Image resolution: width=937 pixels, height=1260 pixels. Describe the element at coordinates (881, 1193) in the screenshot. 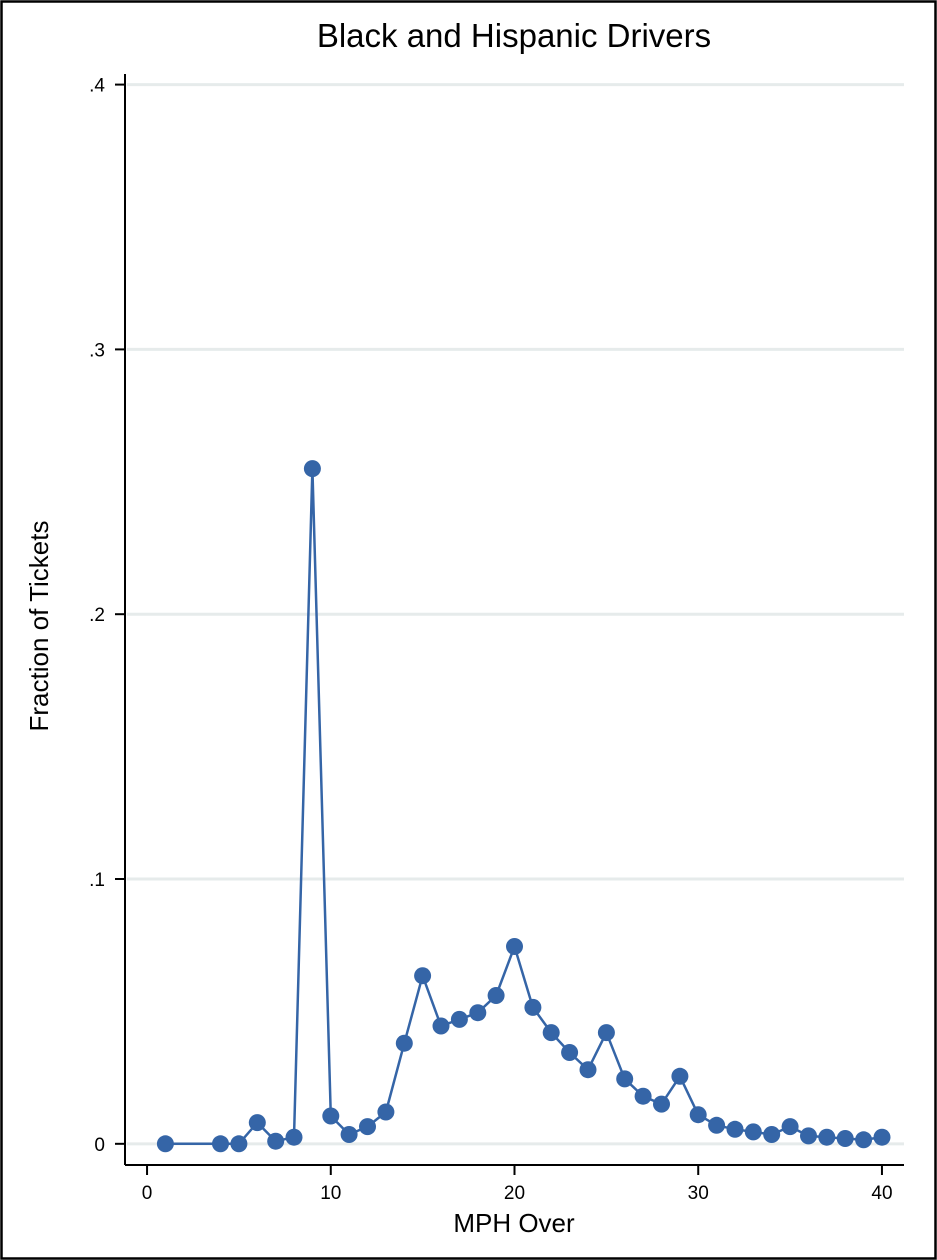

I see `x-tick-label: 40` at that location.